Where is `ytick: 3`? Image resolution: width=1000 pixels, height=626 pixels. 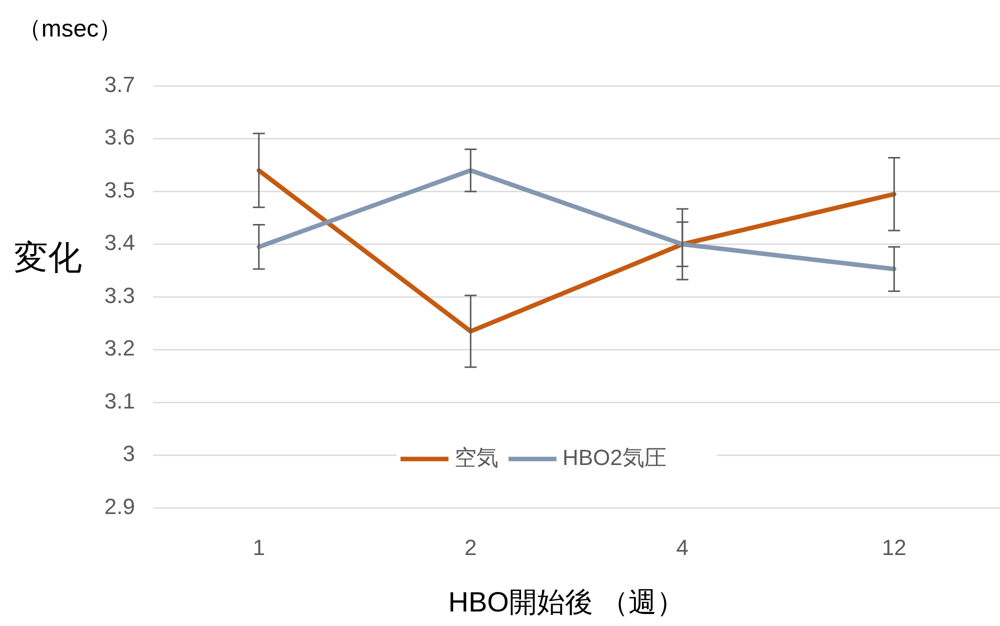
ytick: 3 is located at coordinates (128, 453).